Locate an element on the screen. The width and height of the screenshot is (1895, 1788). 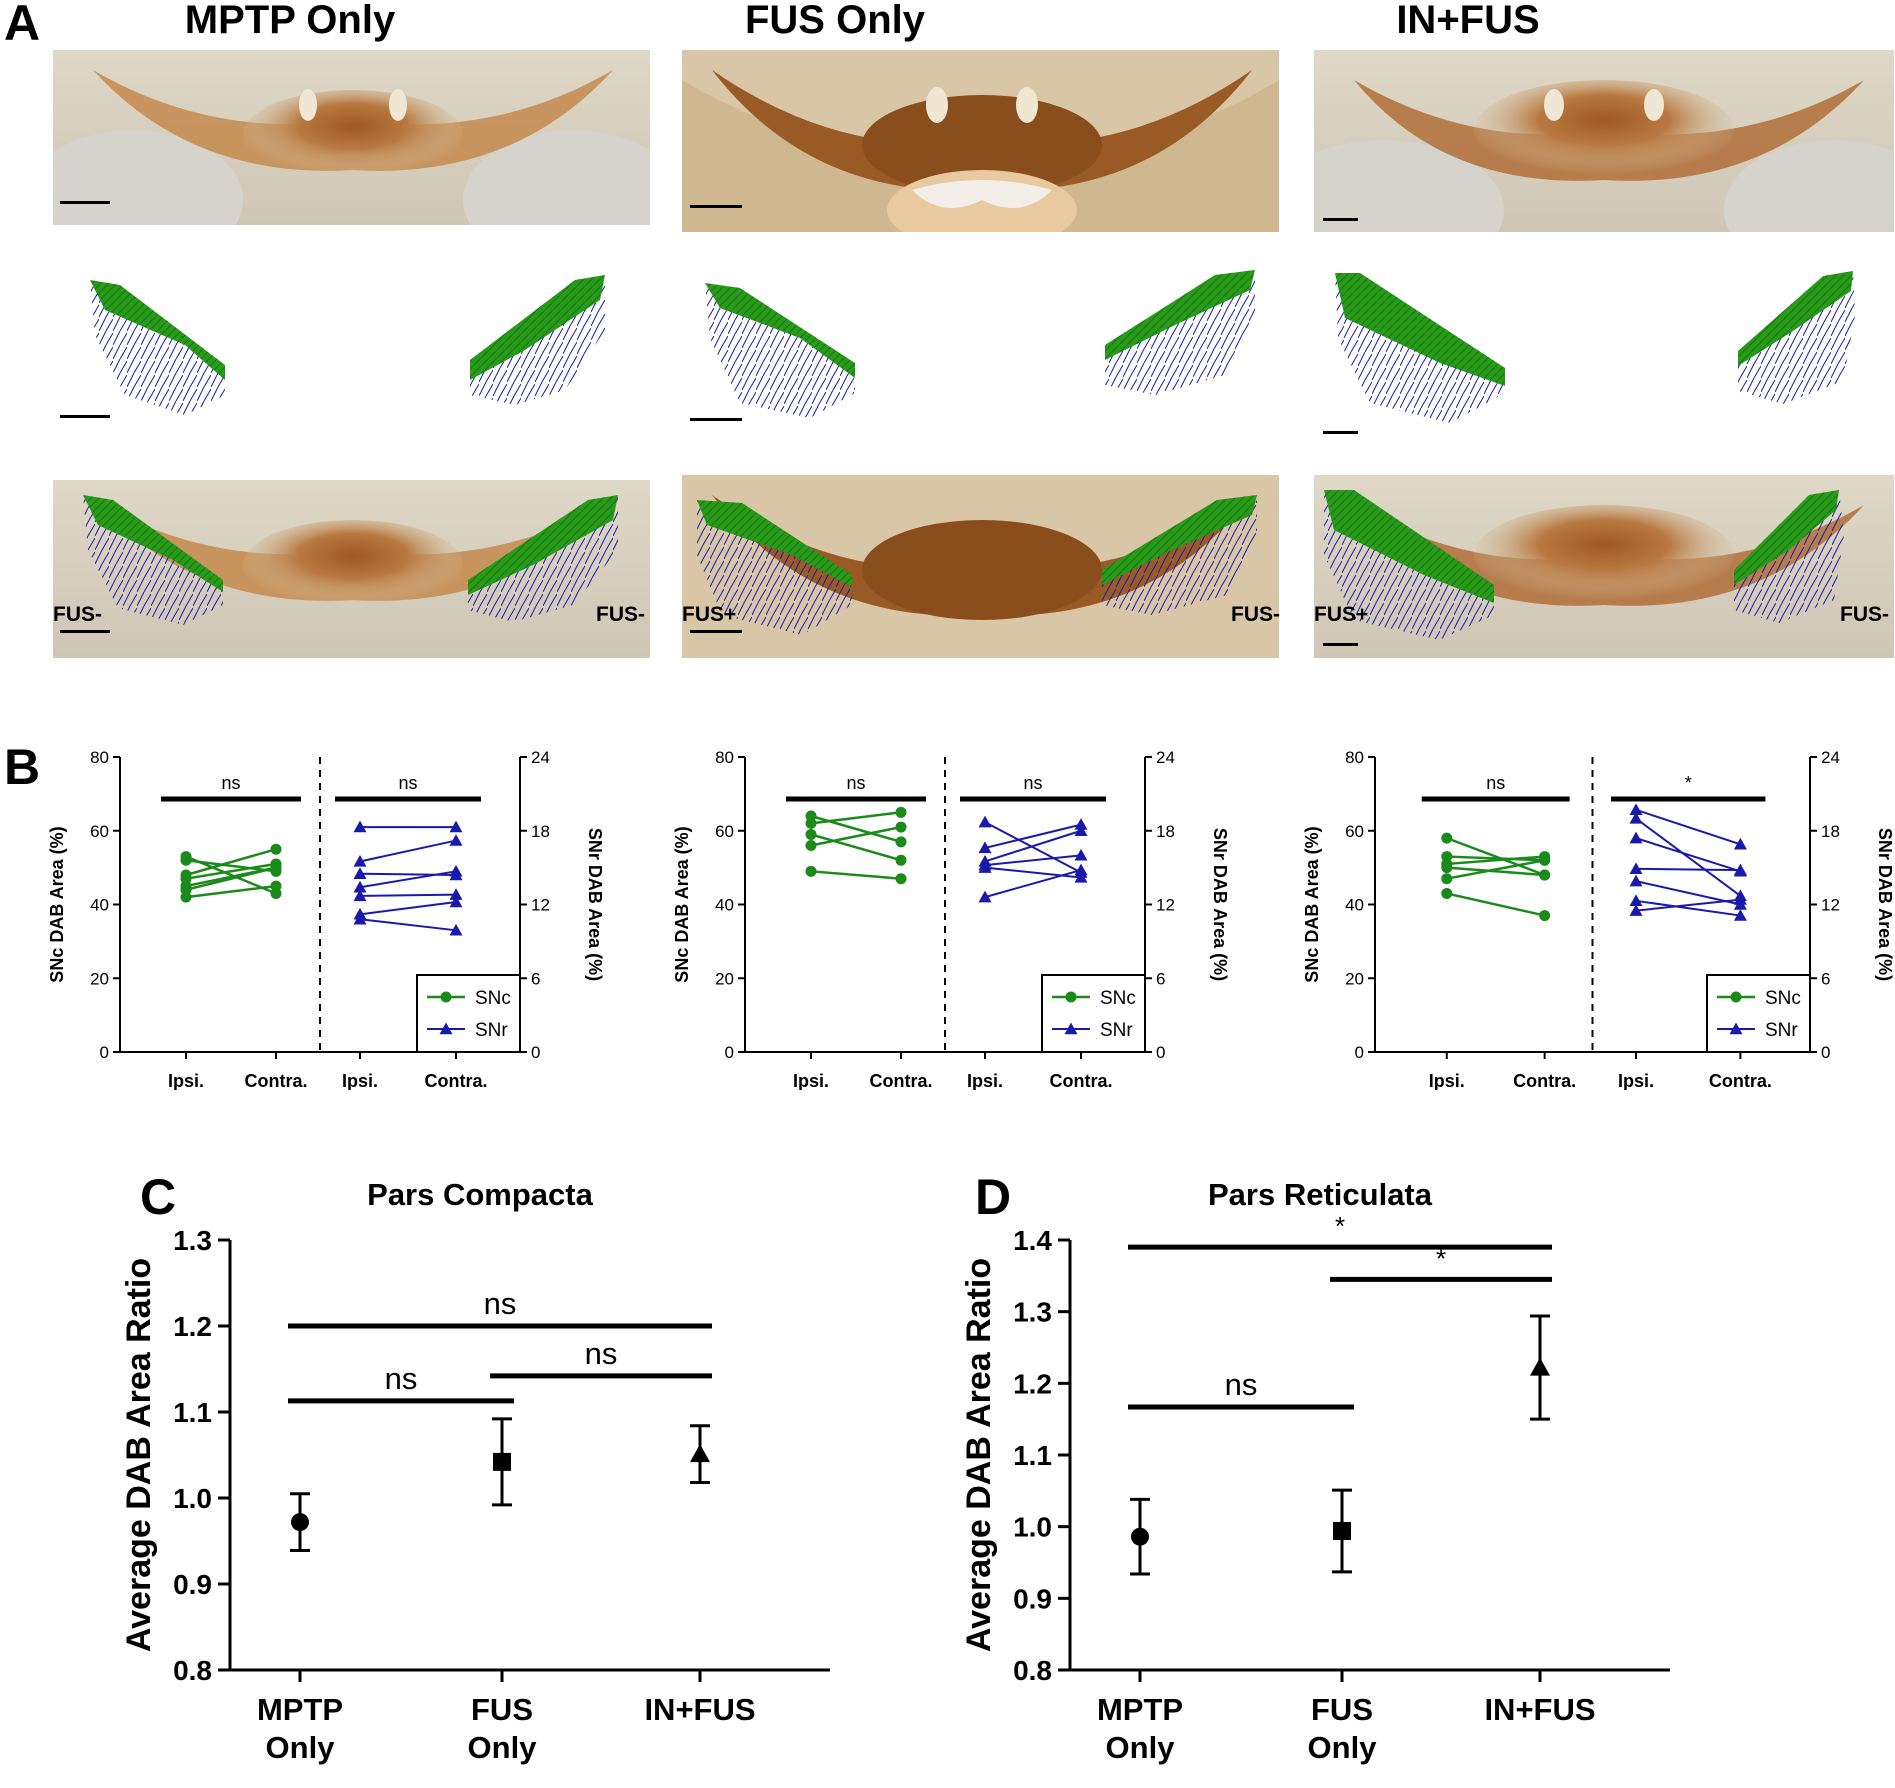
trace-fus-right is located at coordinates (1177, 331).